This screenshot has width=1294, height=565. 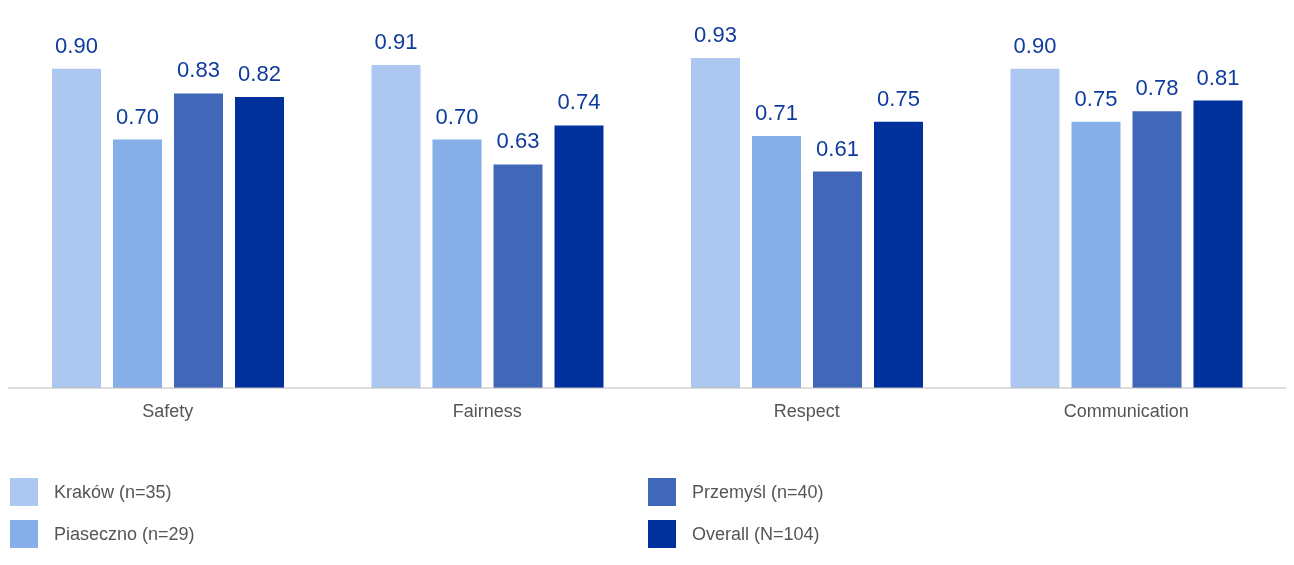 I want to click on x-tick-label: Respect, so click(x=806, y=410).